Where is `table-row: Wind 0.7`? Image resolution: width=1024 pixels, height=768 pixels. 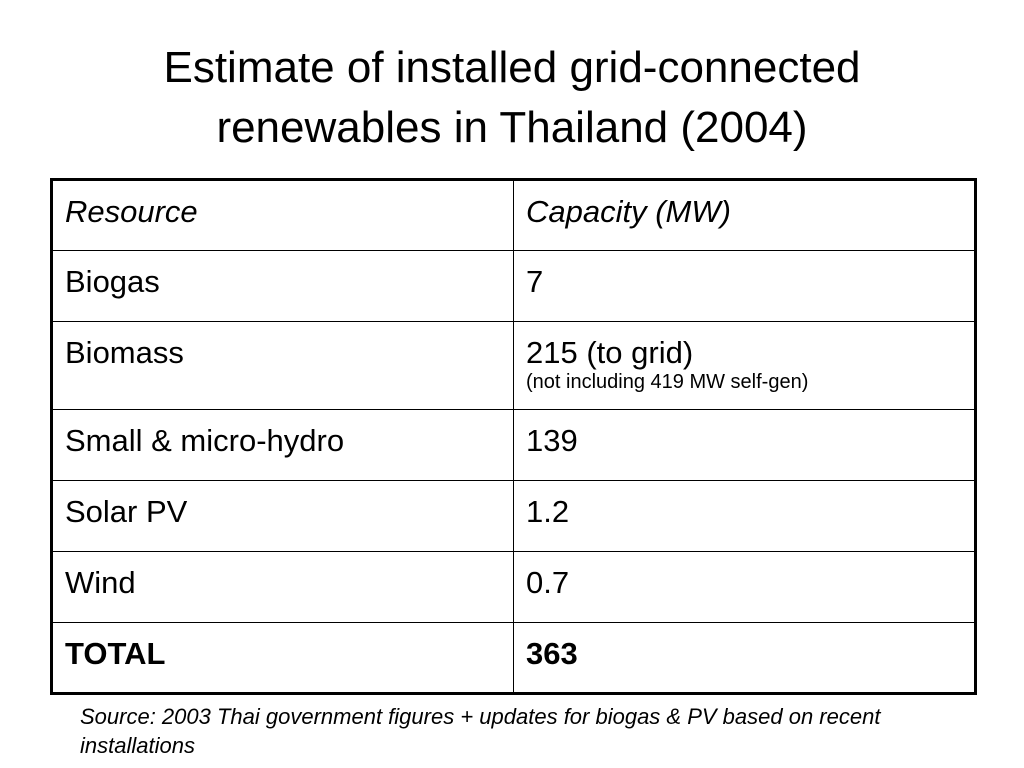
table-row: Wind 0.7 is located at coordinates (513, 587).